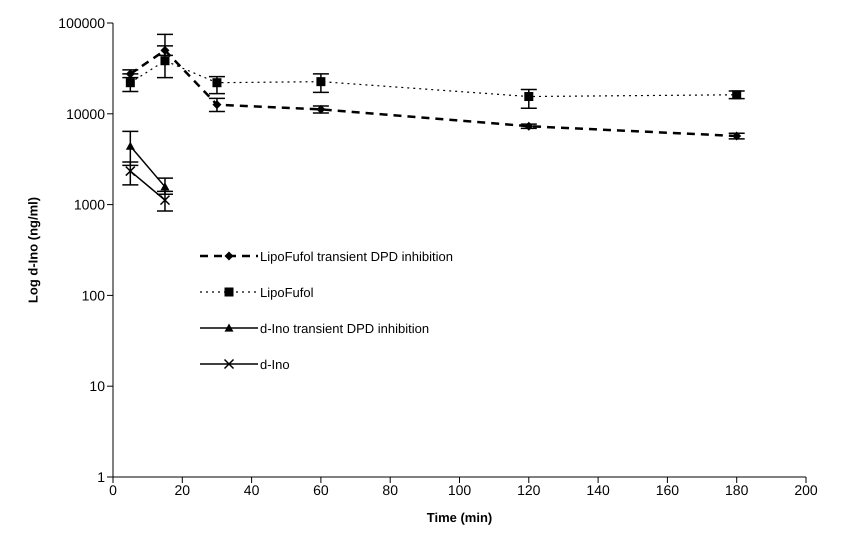 The height and width of the screenshot is (545, 844). What do you see at coordinates (321, 490) in the screenshot?
I see `x-tick-label: 60` at bounding box center [321, 490].